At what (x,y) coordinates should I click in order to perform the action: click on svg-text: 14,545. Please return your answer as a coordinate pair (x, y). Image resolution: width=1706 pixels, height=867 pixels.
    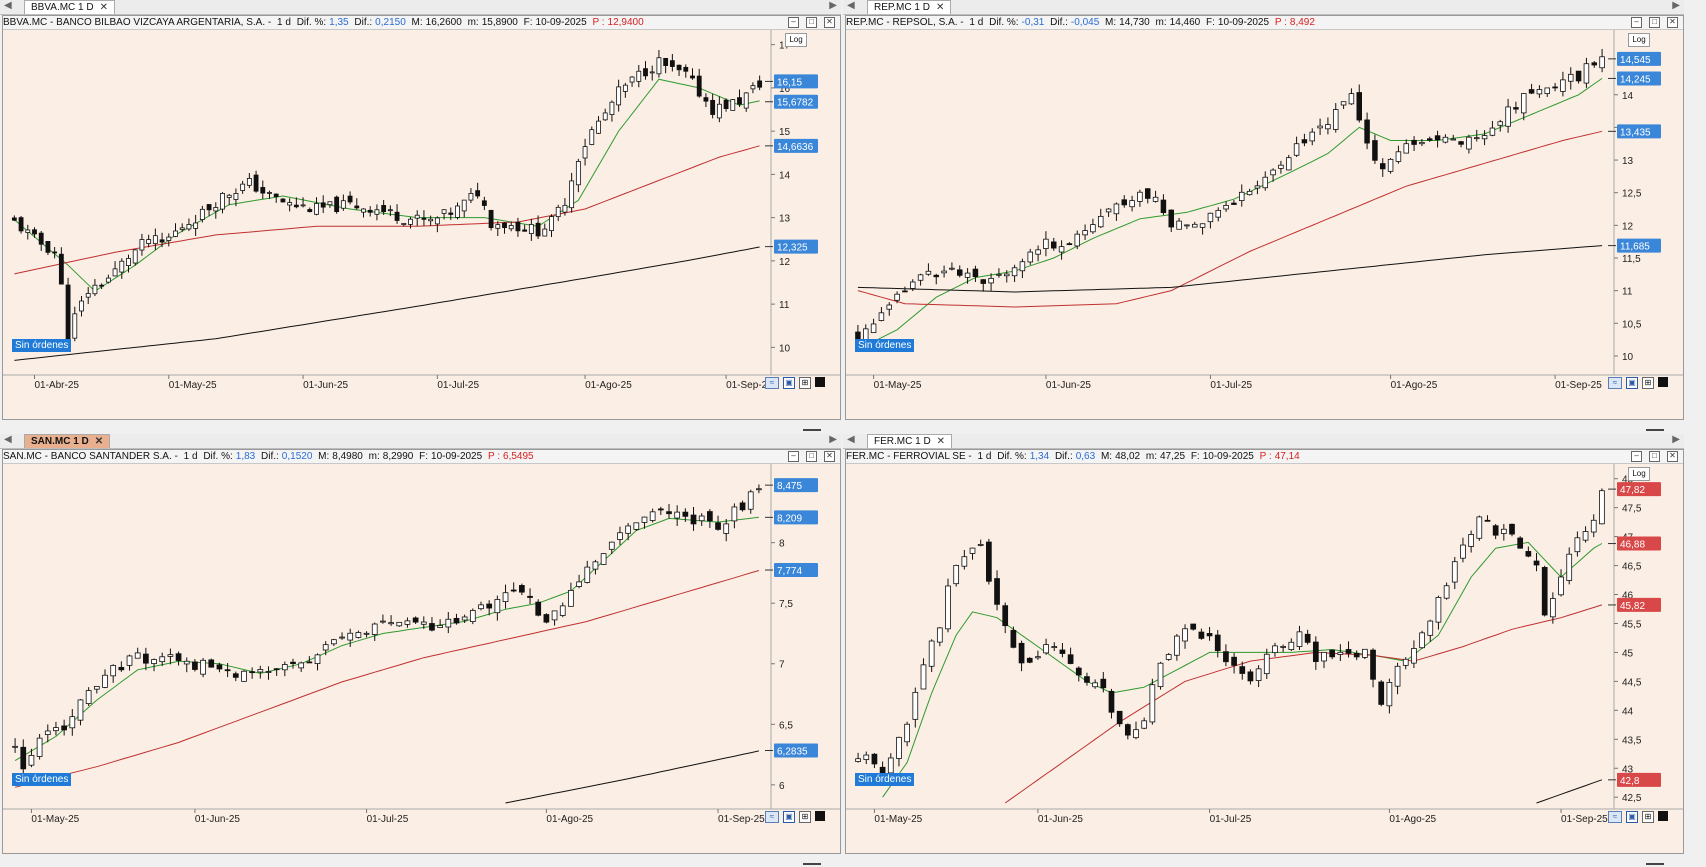
    Looking at the image, I should click on (1635, 60).